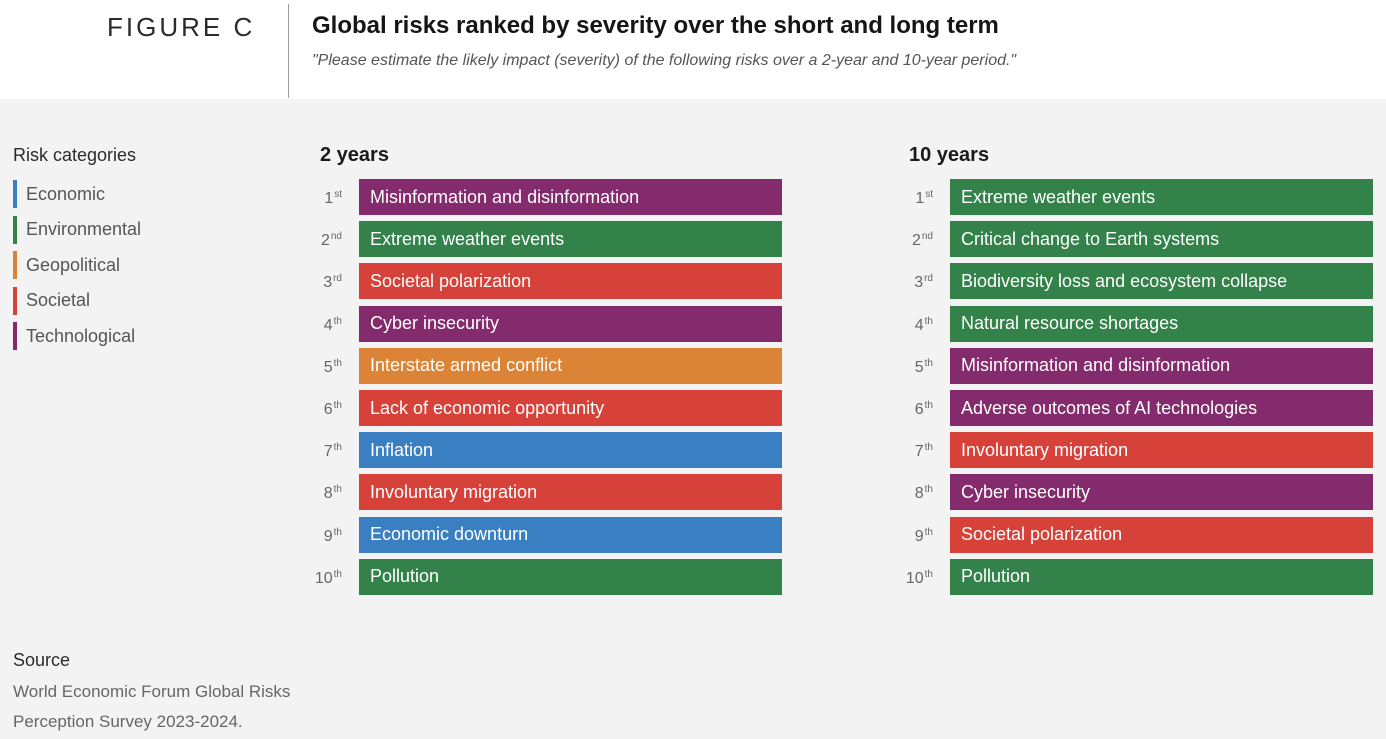 The height and width of the screenshot is (739, 1386). I want to click on risk-bar-10-years-rank-3: Biodiversity loss and ecosystem collapse, so click(1161, 281).